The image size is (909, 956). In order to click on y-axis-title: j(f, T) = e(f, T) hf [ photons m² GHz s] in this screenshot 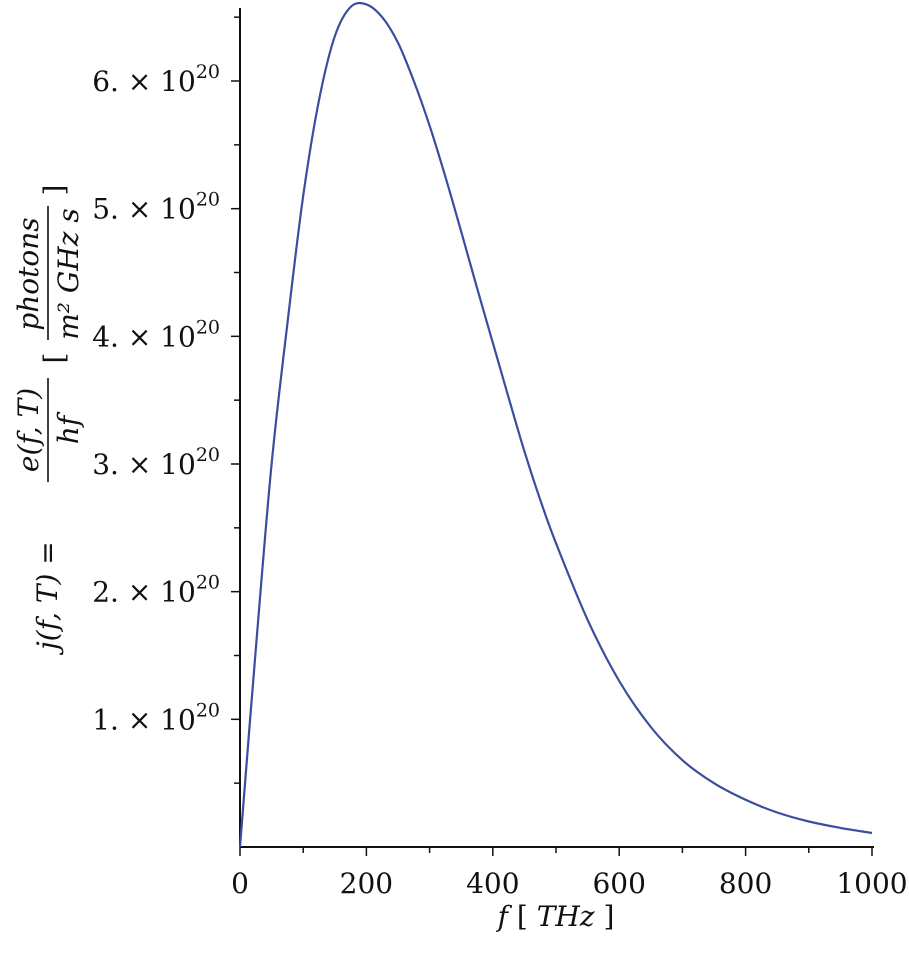, I will do `click(48, 420)`.